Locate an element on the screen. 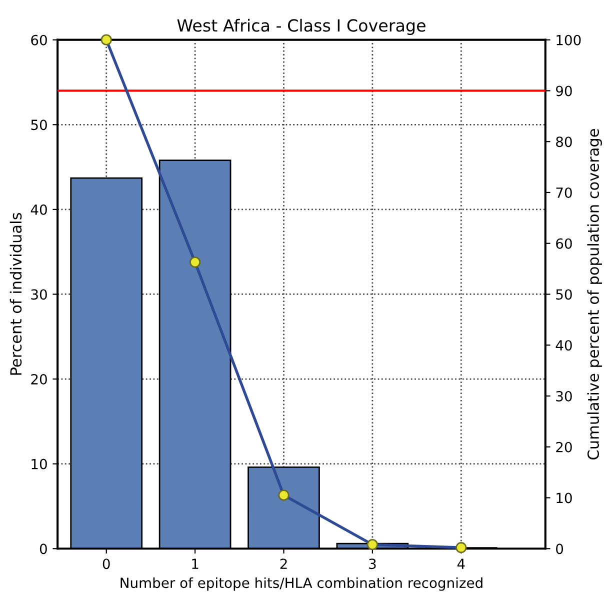  y-tick-label: 30 is located at coordinates (39, 294).